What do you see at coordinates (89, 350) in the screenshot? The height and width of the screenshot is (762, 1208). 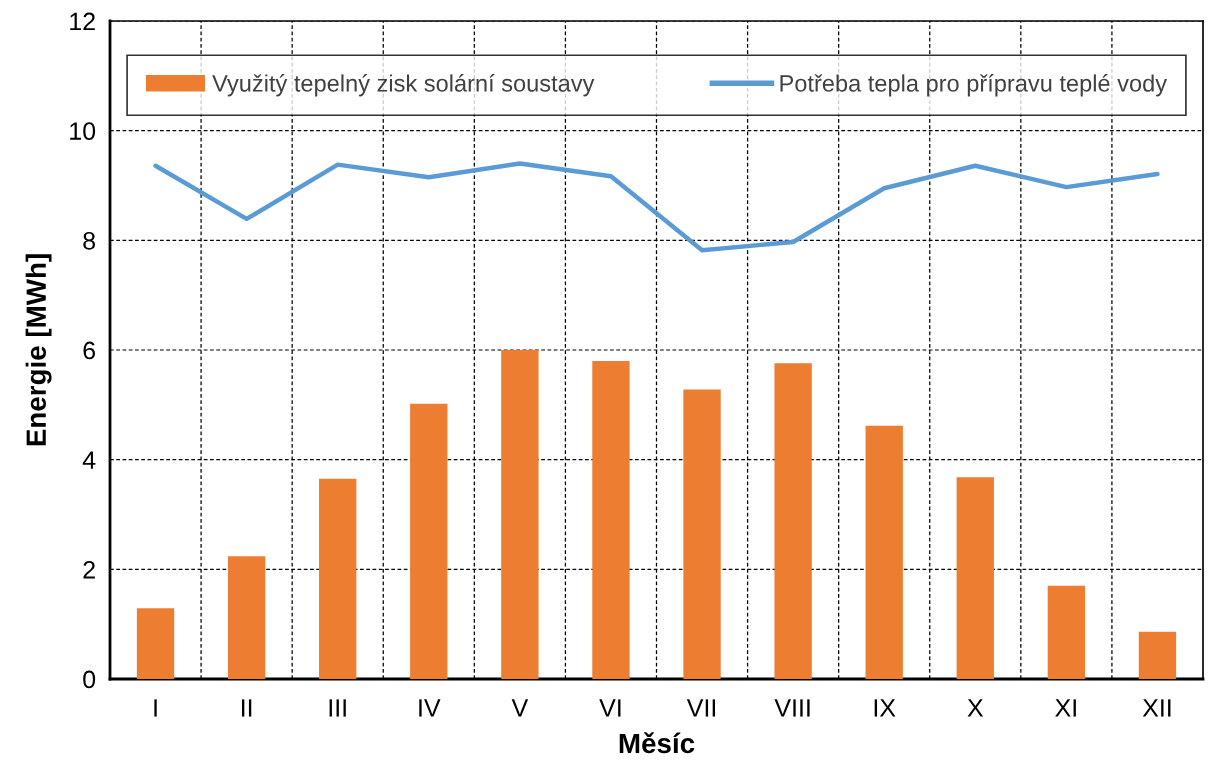 I see `y-tick-label: 6` at bounding box center [89, 350].